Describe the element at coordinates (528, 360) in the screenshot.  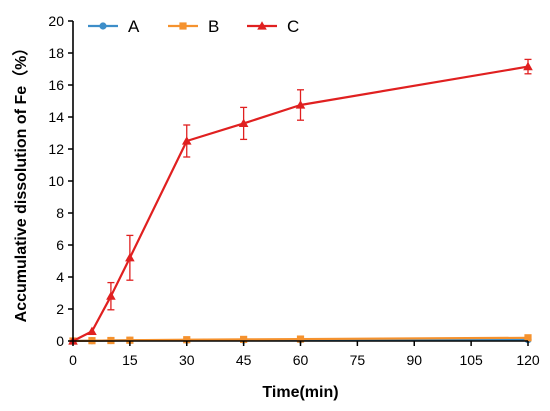
I see `x-tick-label: 120` at that location.